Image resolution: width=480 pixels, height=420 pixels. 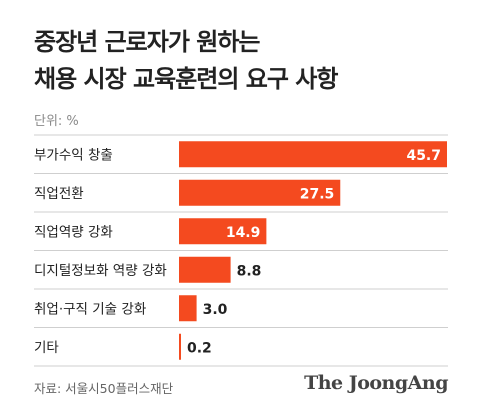 I want to click on value-label: 27.5, so click(x=317, y=194).